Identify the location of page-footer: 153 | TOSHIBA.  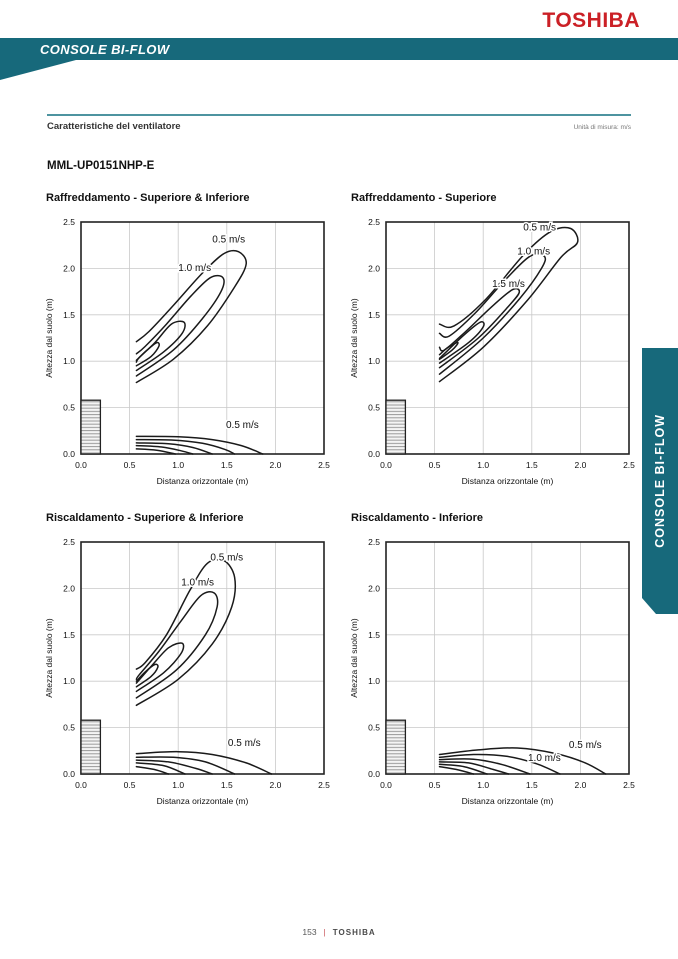
(339, 932).